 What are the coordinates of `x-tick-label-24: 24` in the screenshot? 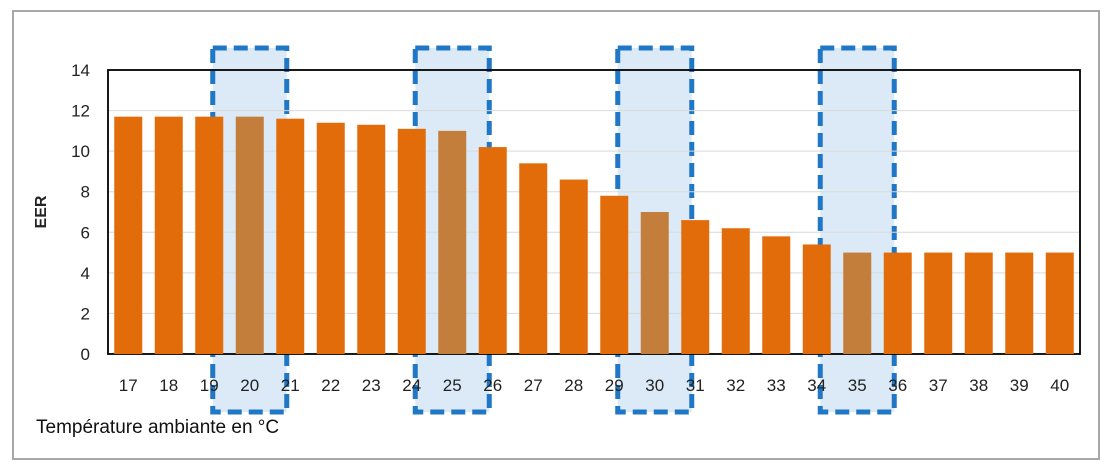 It's located at (411, 385).